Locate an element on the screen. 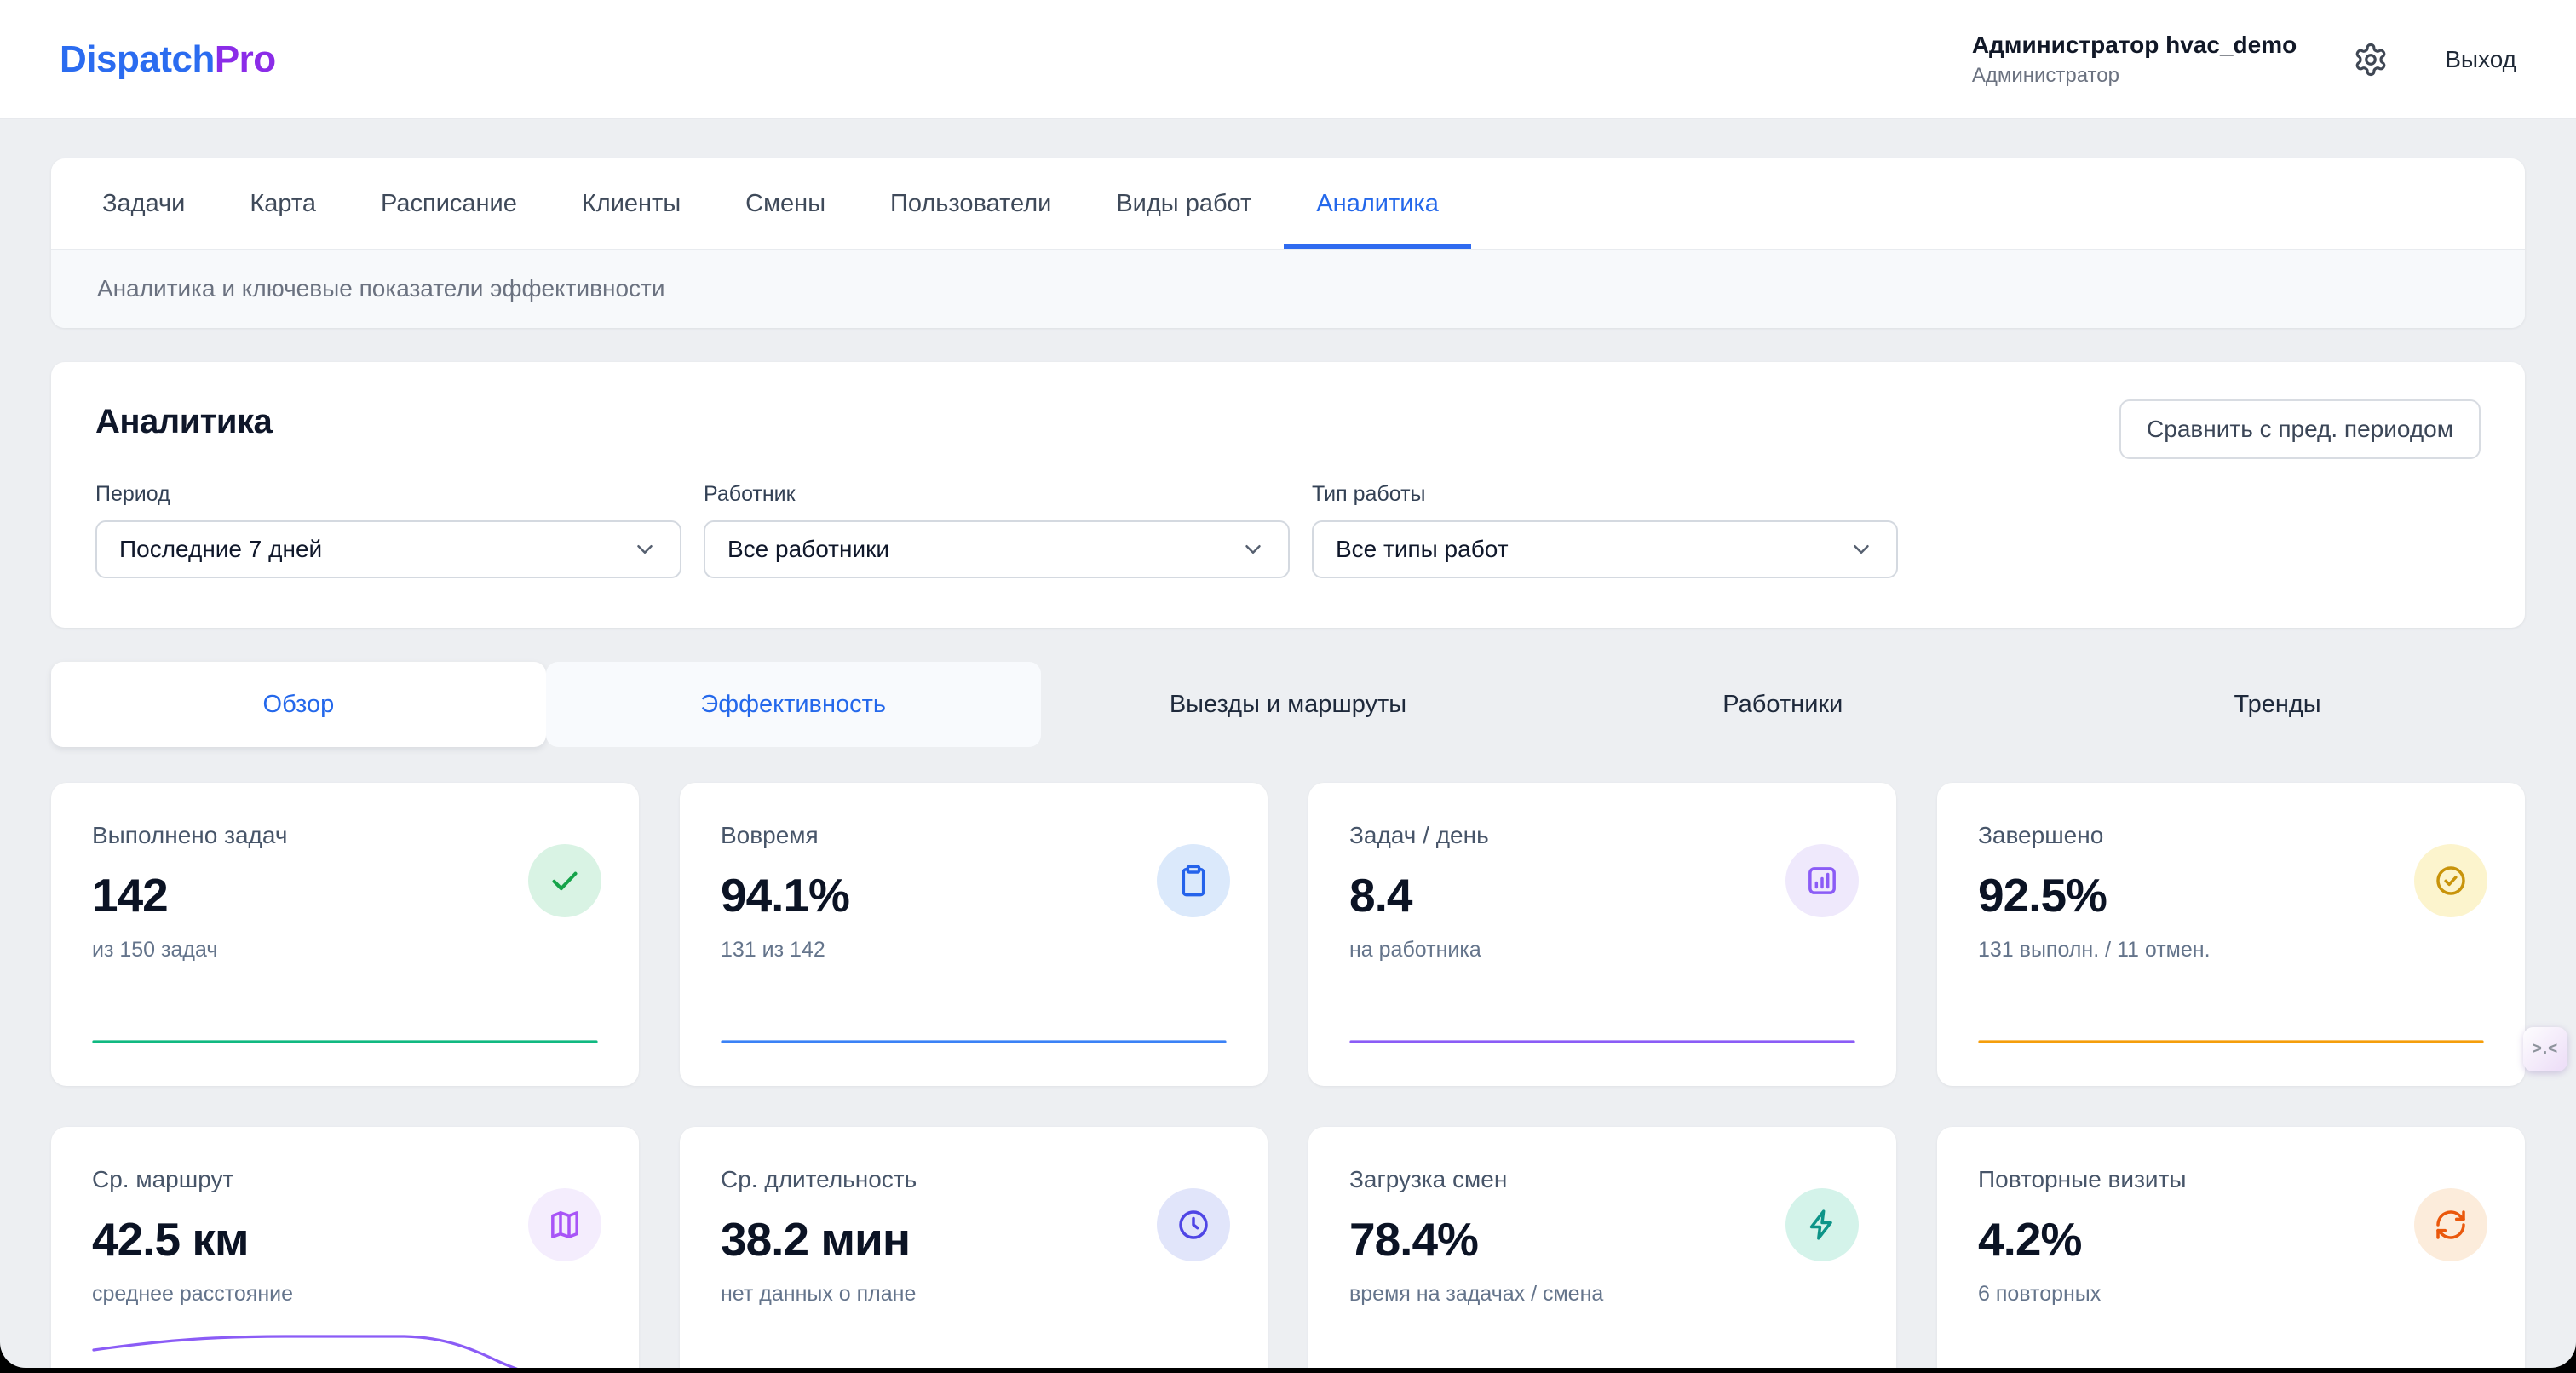 This screenshot has height=1373, width=2576. kpi-value: 8.4 is located at coordinates (1380, 895).